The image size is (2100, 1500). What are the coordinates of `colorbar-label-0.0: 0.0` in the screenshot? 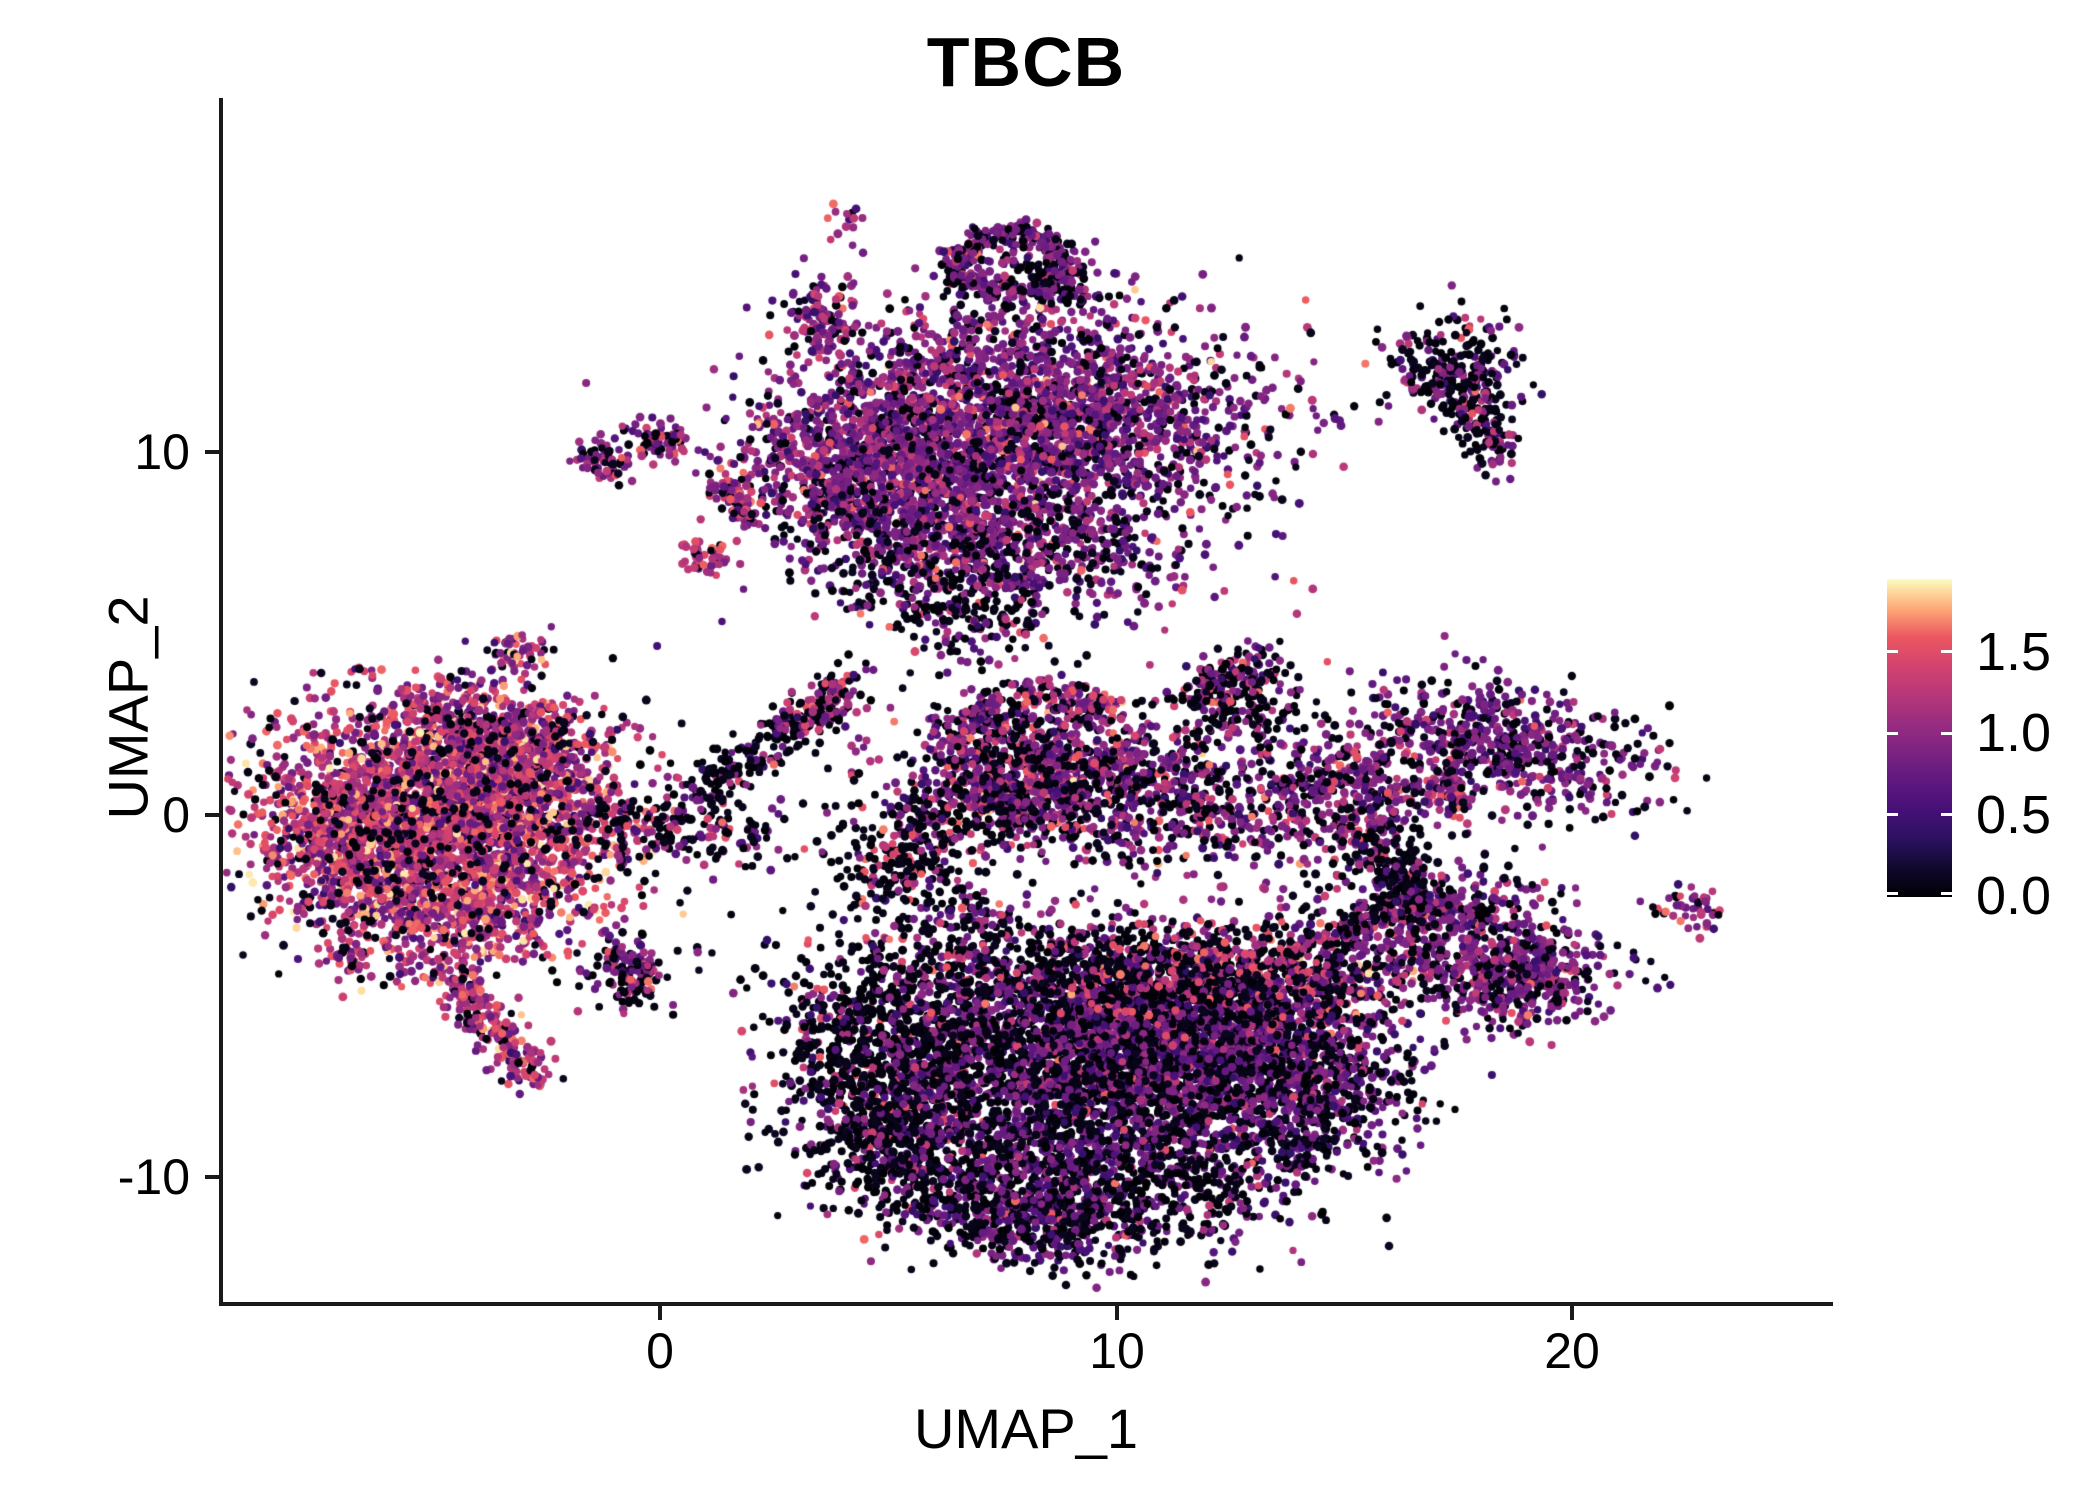 It's located at (2014, 896).